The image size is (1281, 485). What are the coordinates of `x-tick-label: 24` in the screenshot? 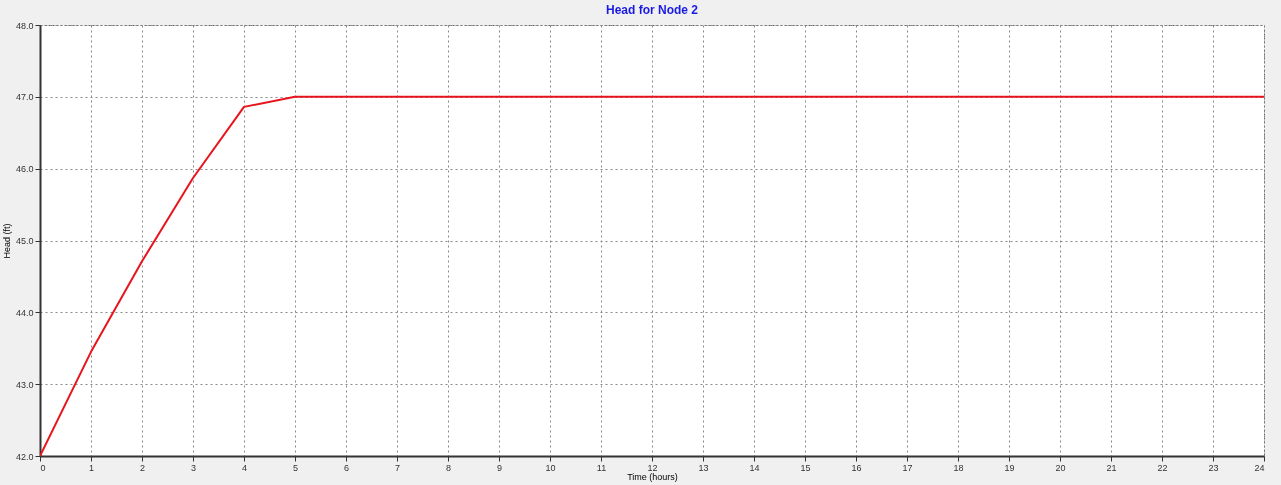 It's located at (1259, 467).